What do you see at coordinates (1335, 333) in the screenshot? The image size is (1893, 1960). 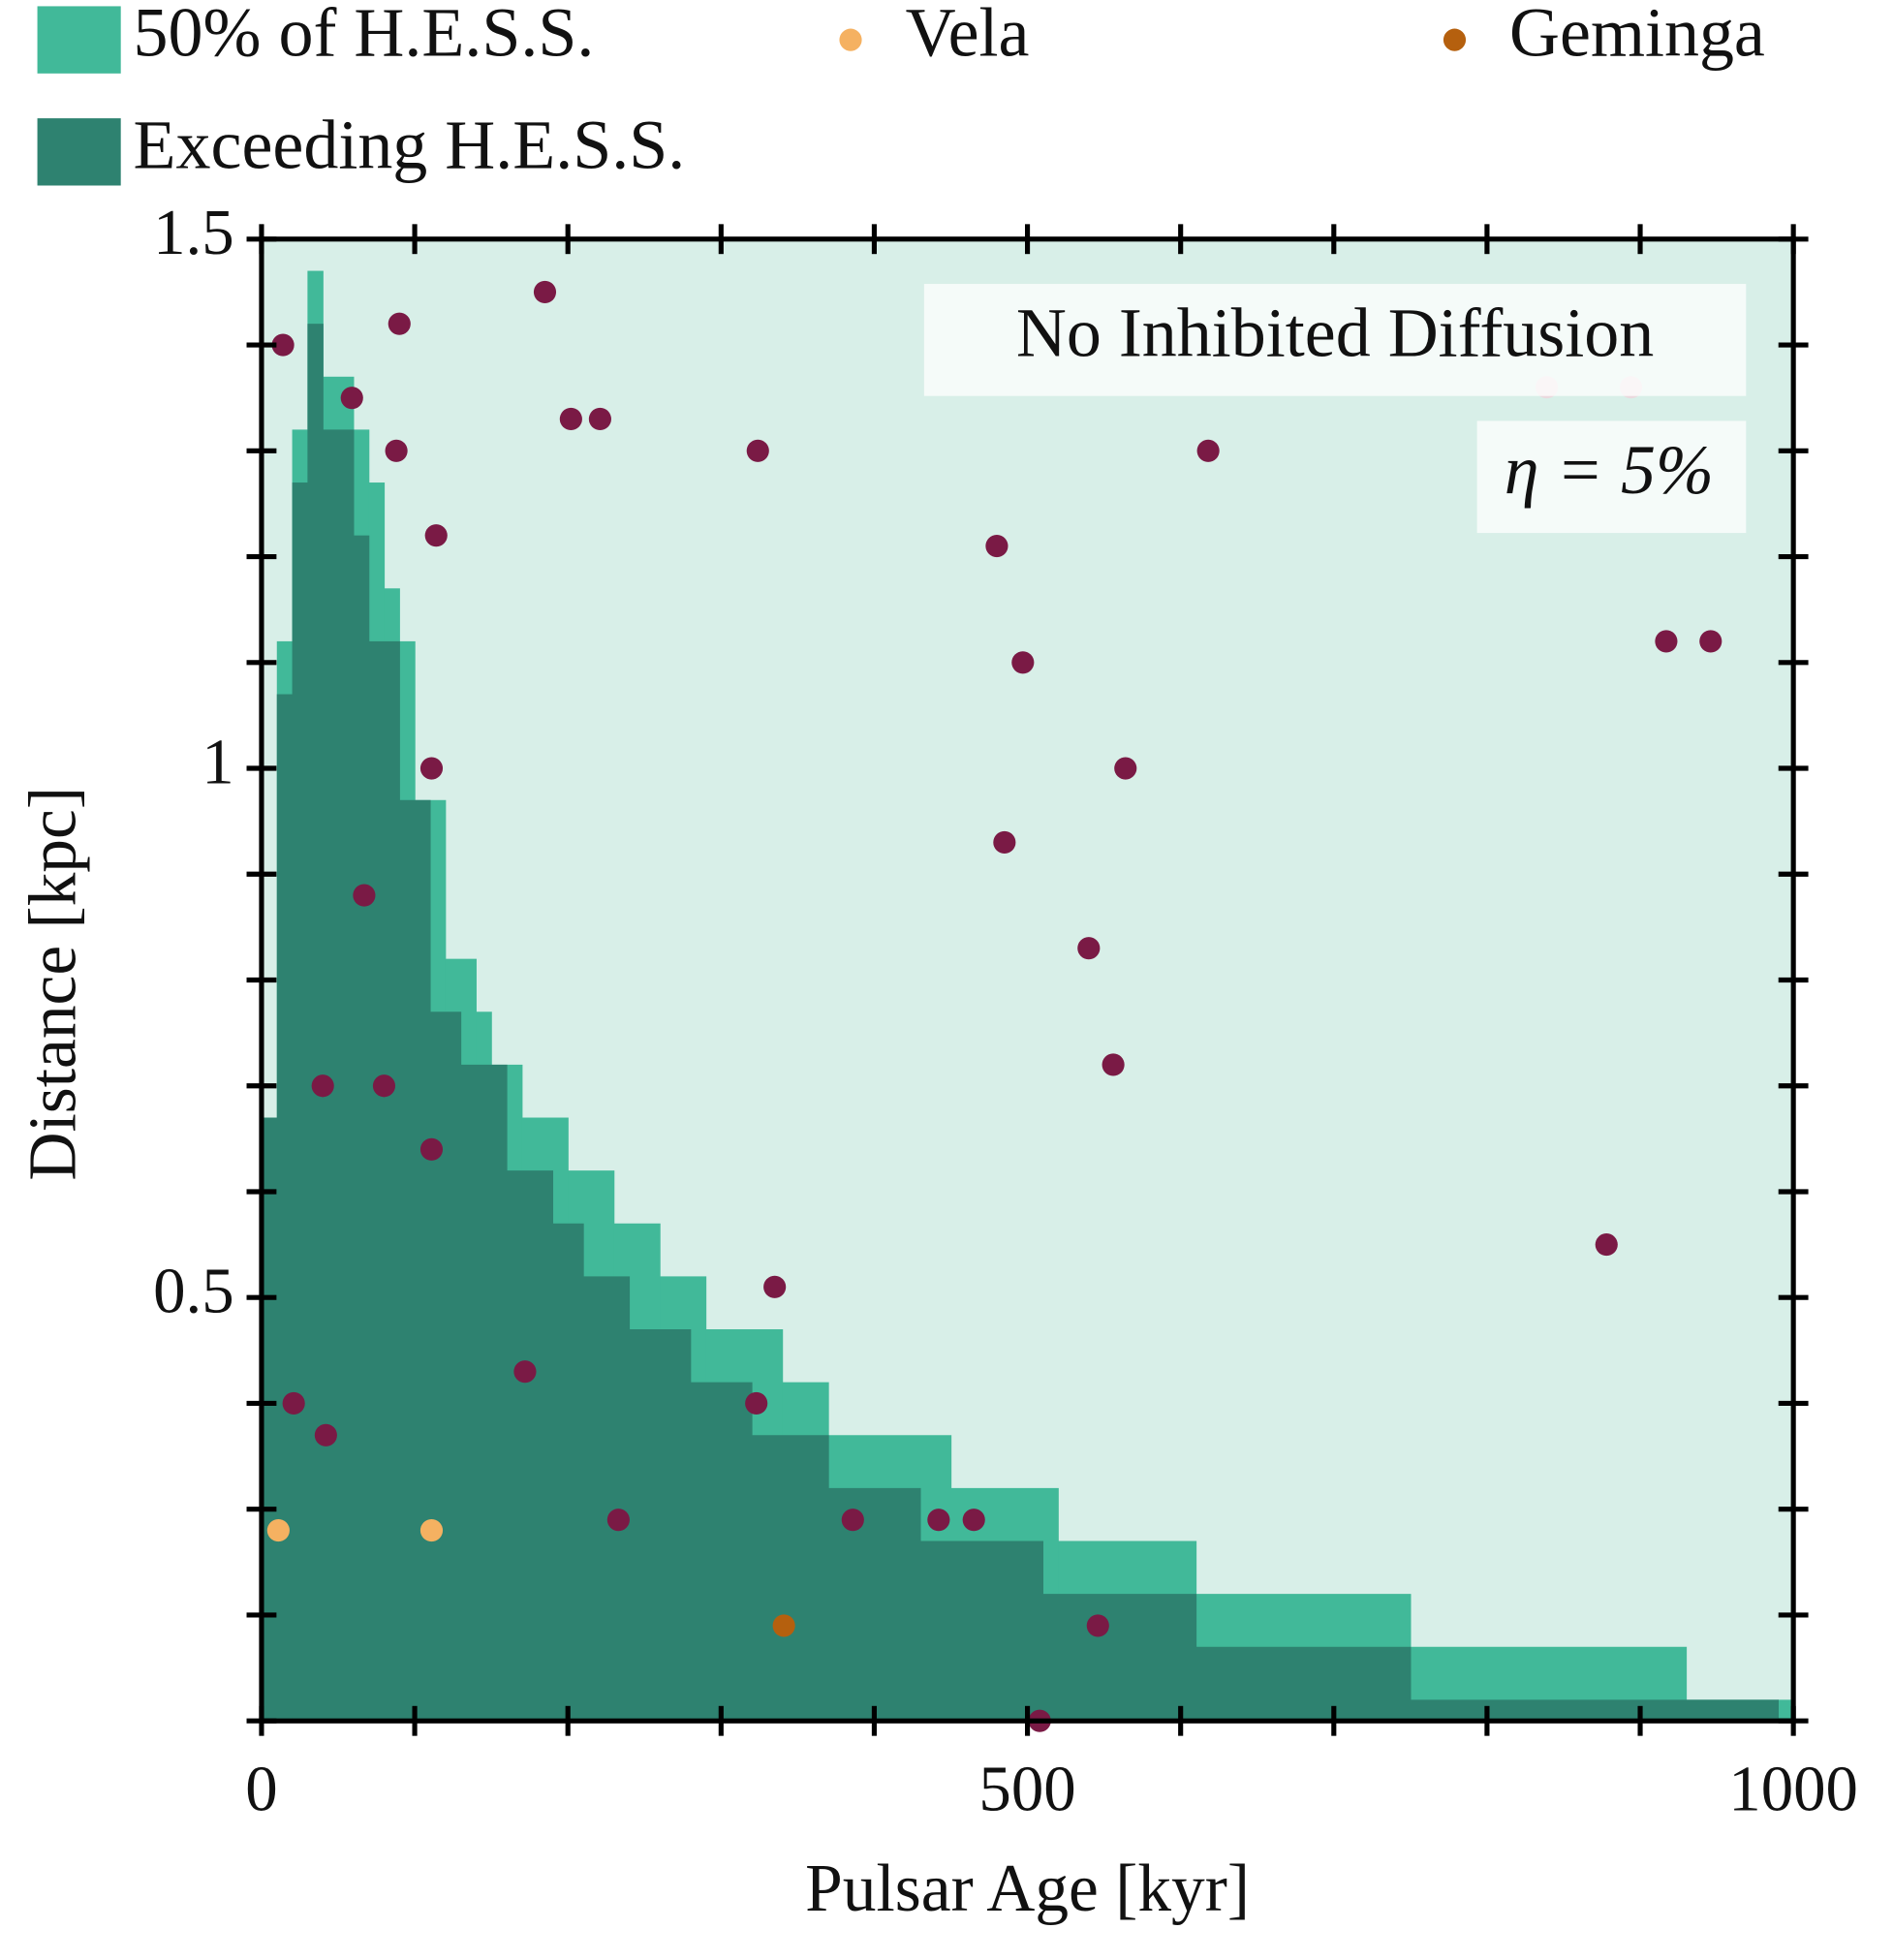 I see `annotation: No Inhibited Diffusion` at bounding box center [1335, 333].